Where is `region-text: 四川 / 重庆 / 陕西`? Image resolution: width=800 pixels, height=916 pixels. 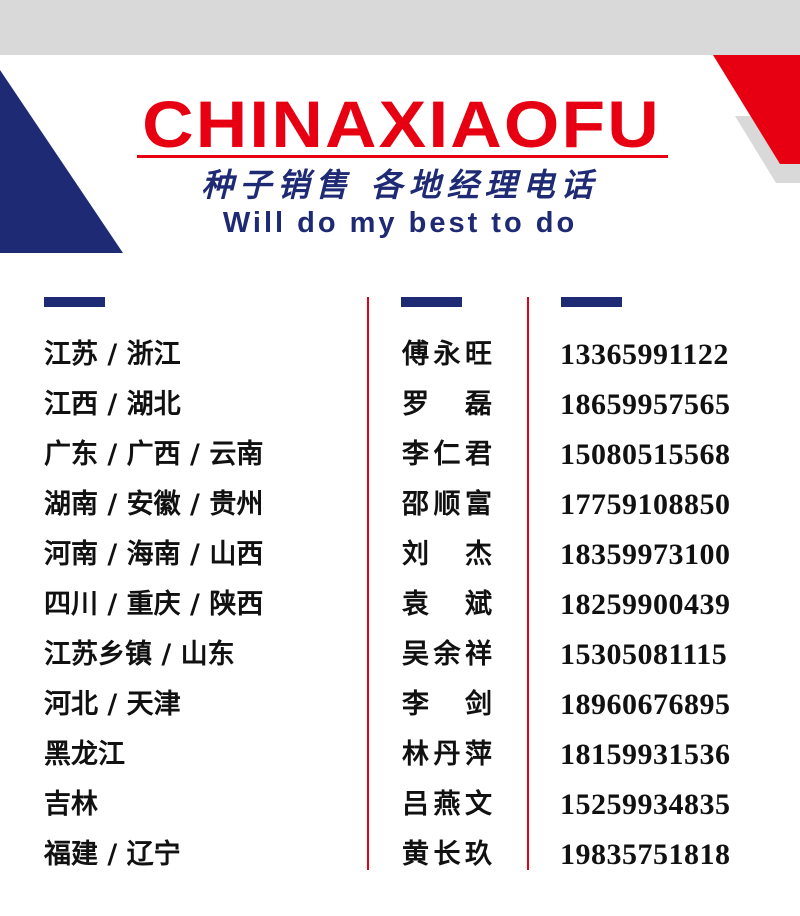 region-text: 四川 / 重庆 / 陕西 is located at coordinates (154, 604).